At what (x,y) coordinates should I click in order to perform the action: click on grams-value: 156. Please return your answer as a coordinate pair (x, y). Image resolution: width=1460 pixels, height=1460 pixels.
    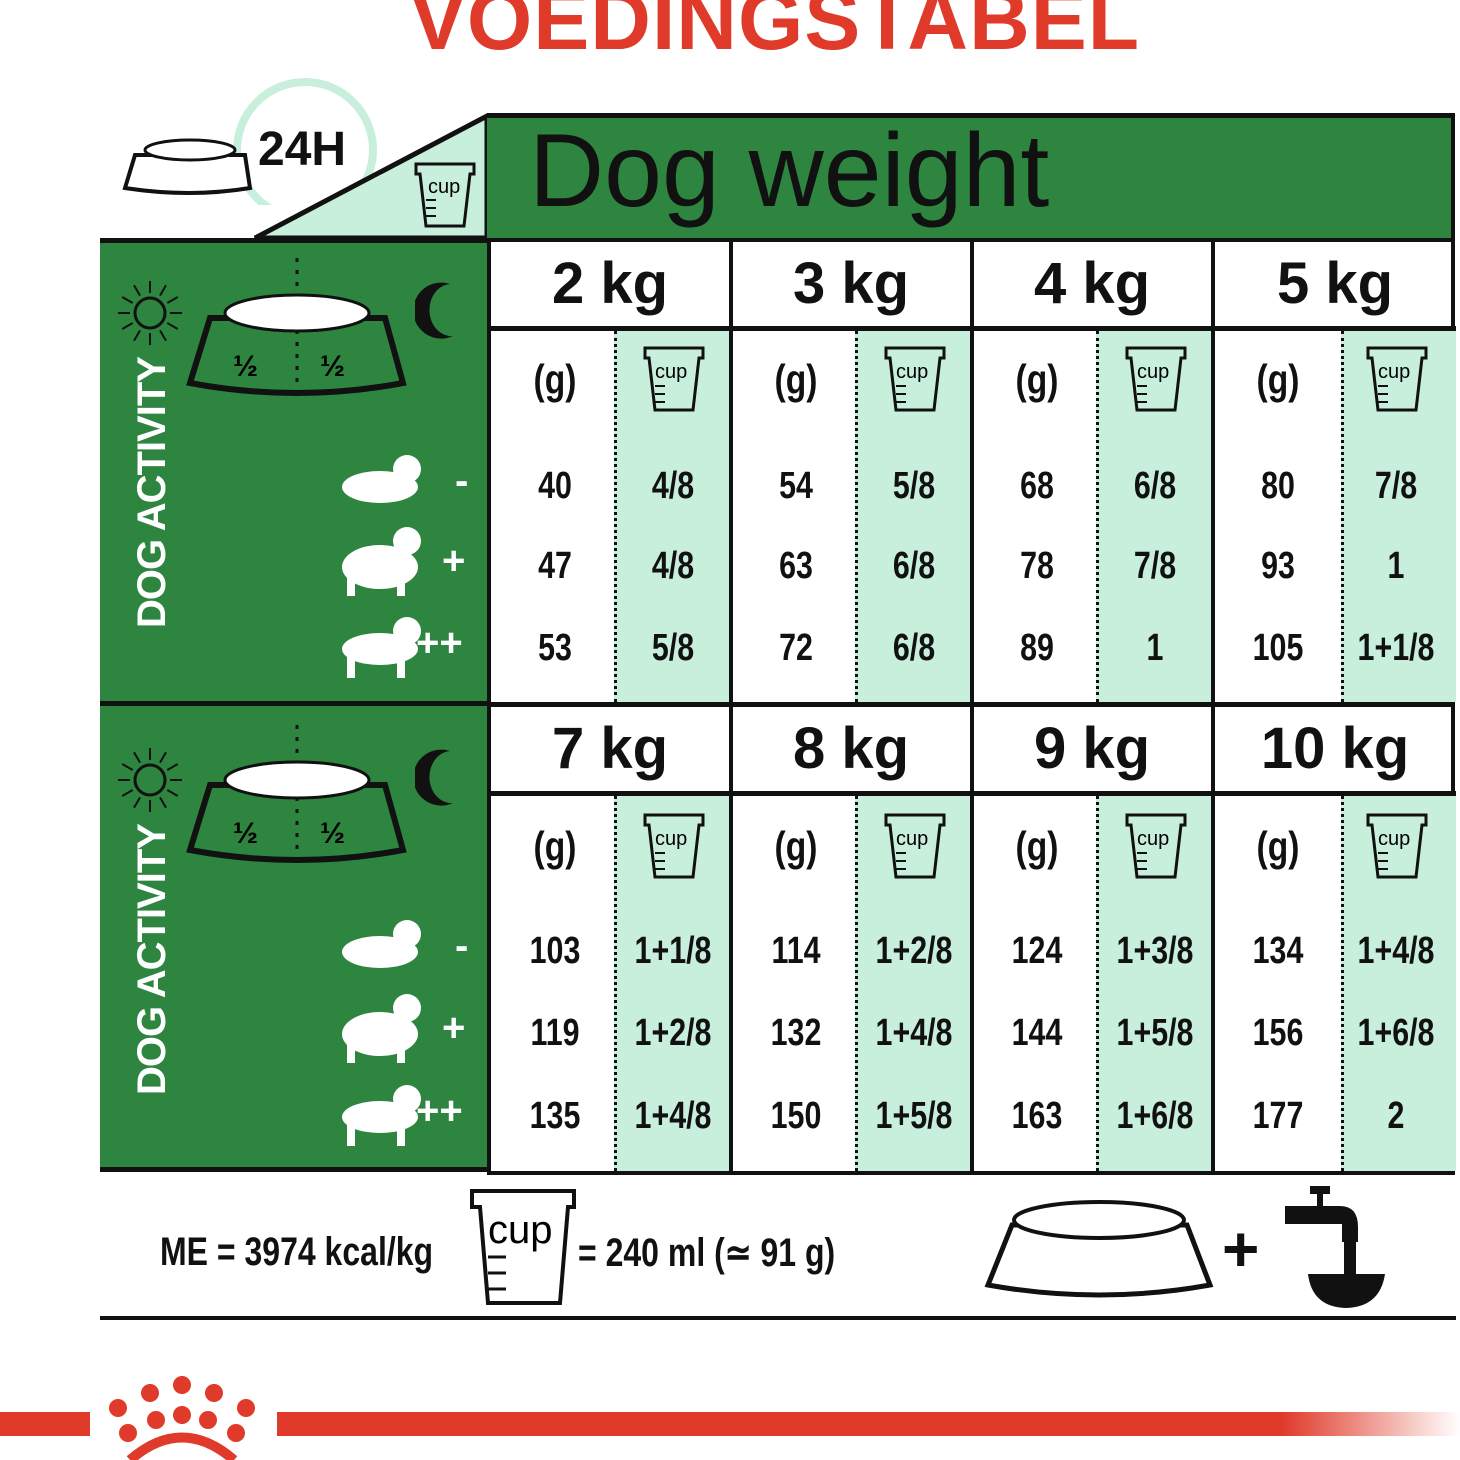
    Looking at the image, I should click on (1278, 1033).